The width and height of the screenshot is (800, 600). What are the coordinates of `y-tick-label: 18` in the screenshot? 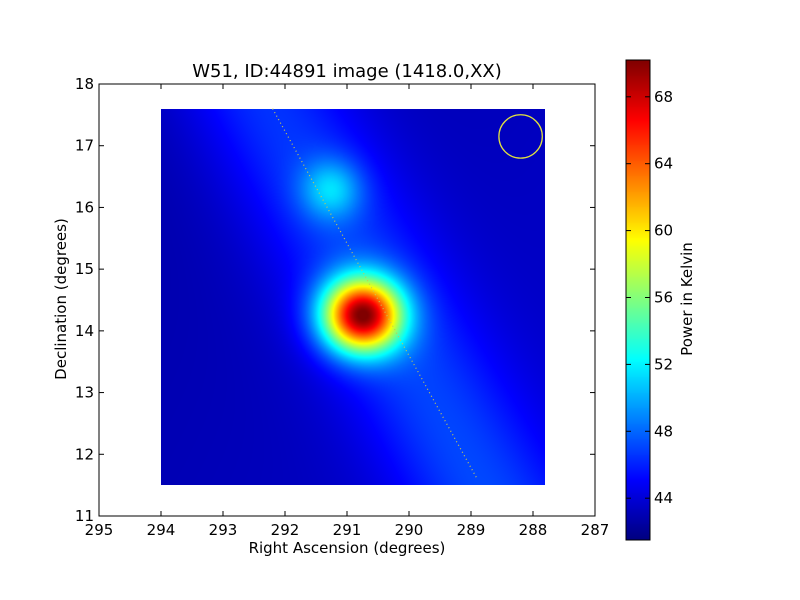 It's located at (84, 84).